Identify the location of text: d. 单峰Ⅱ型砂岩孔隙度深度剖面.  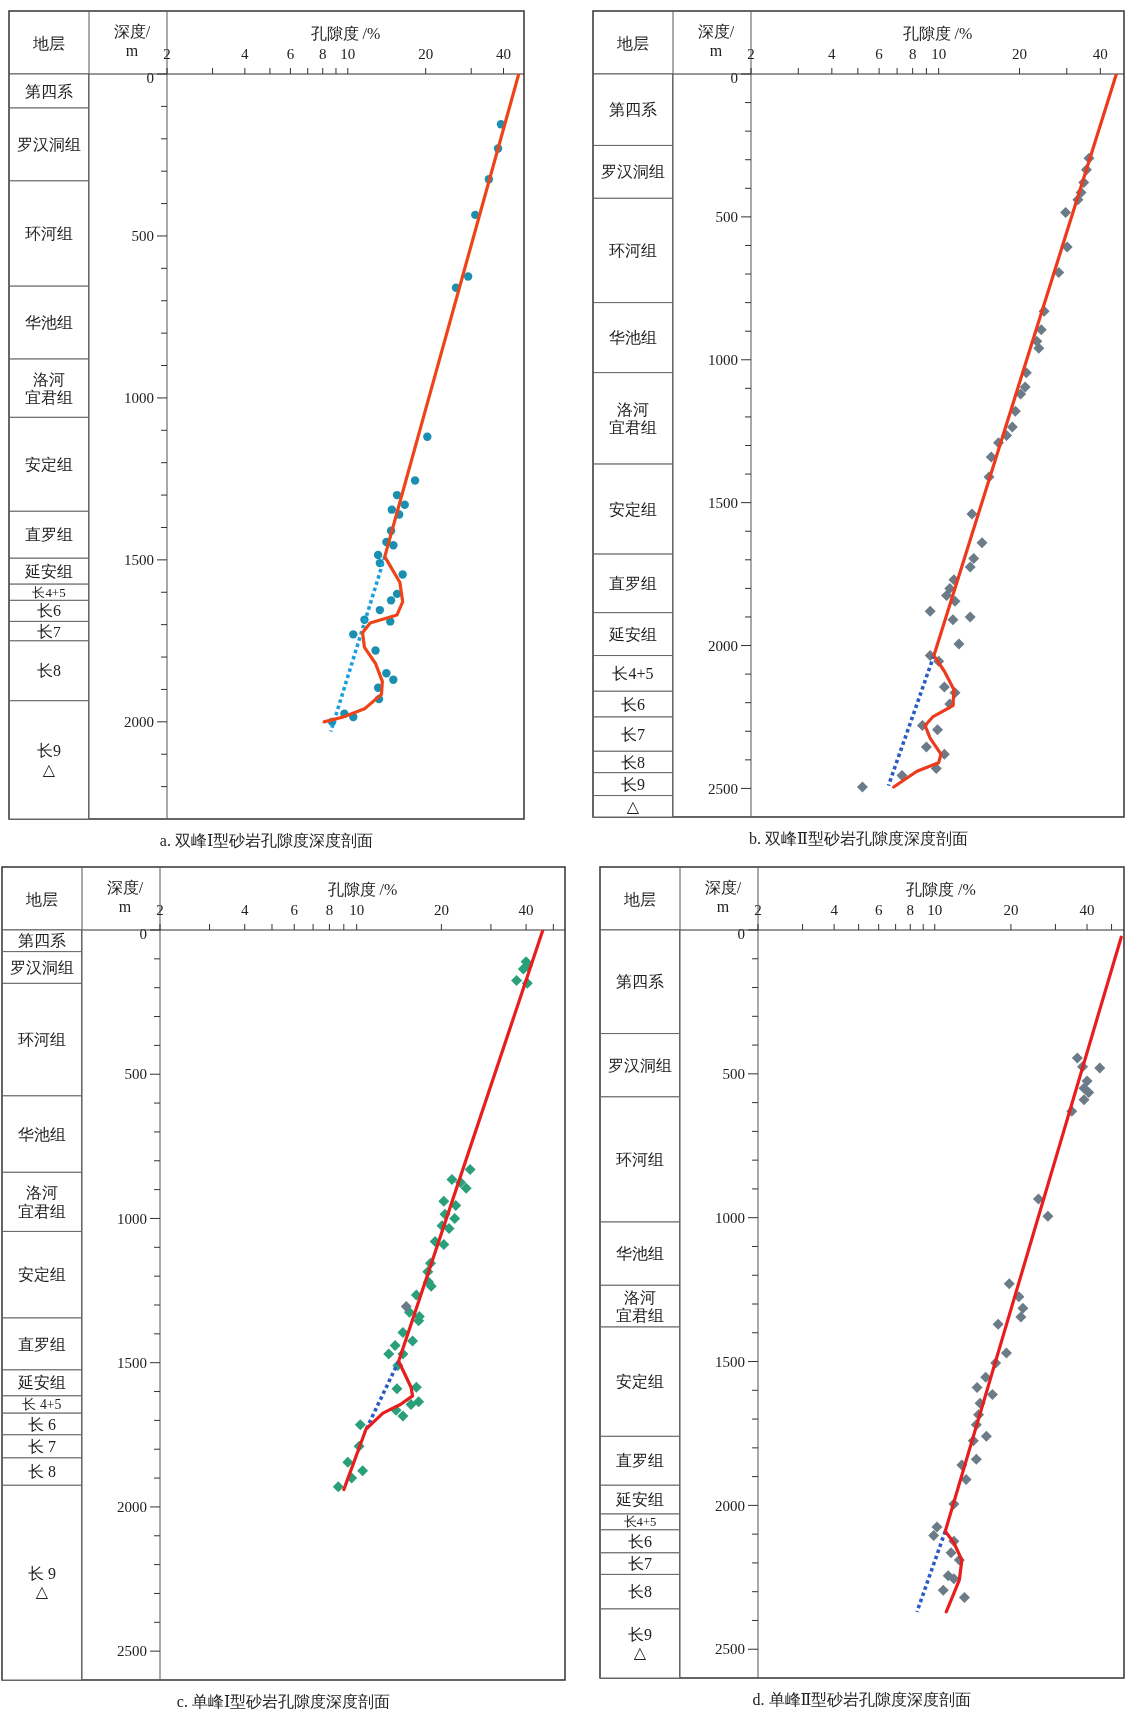
(862, 1699).